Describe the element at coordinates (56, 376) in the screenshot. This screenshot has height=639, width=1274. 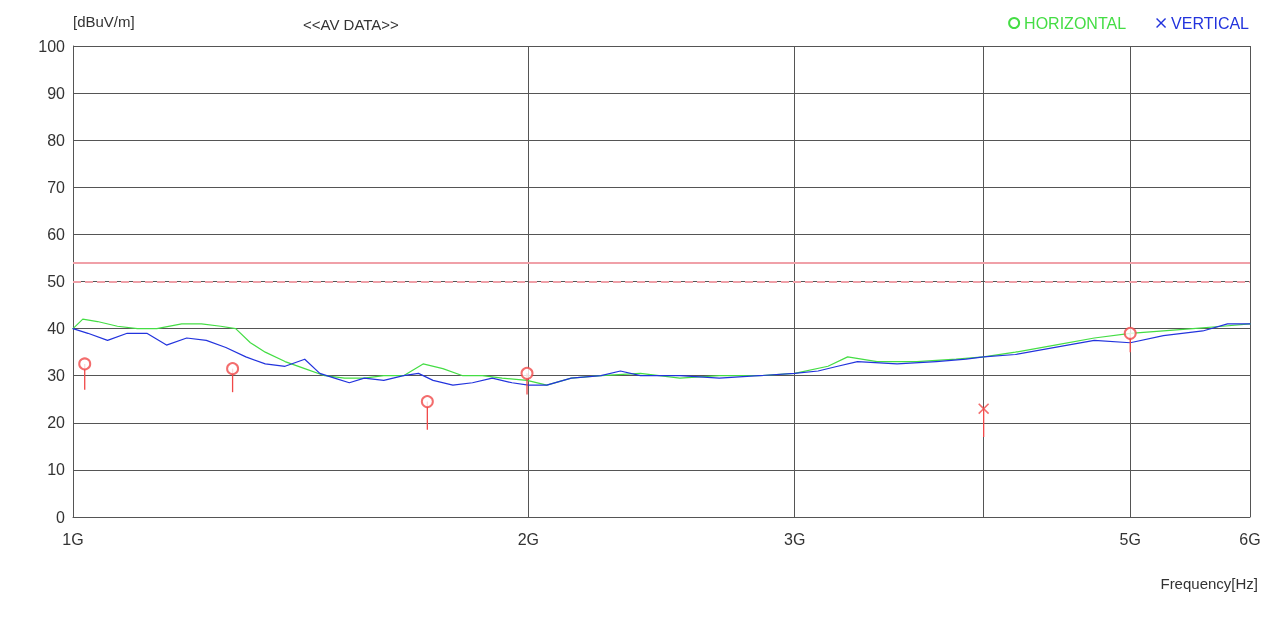
I see `y-tick-label: 30` at that location.